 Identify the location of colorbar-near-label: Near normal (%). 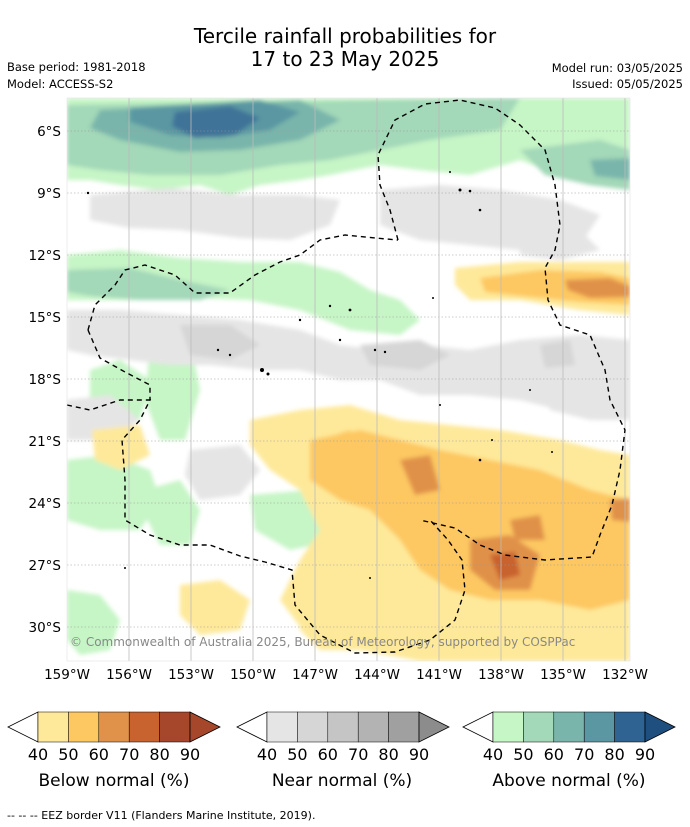
(342, 781).